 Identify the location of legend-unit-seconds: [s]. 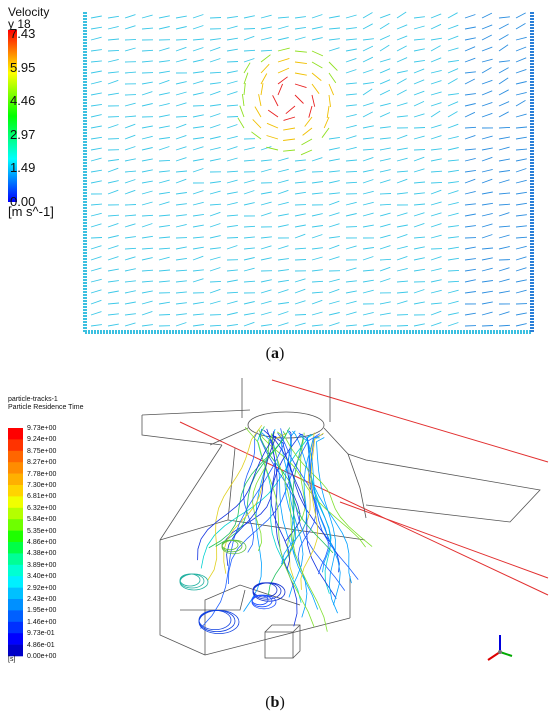
(12, 659).